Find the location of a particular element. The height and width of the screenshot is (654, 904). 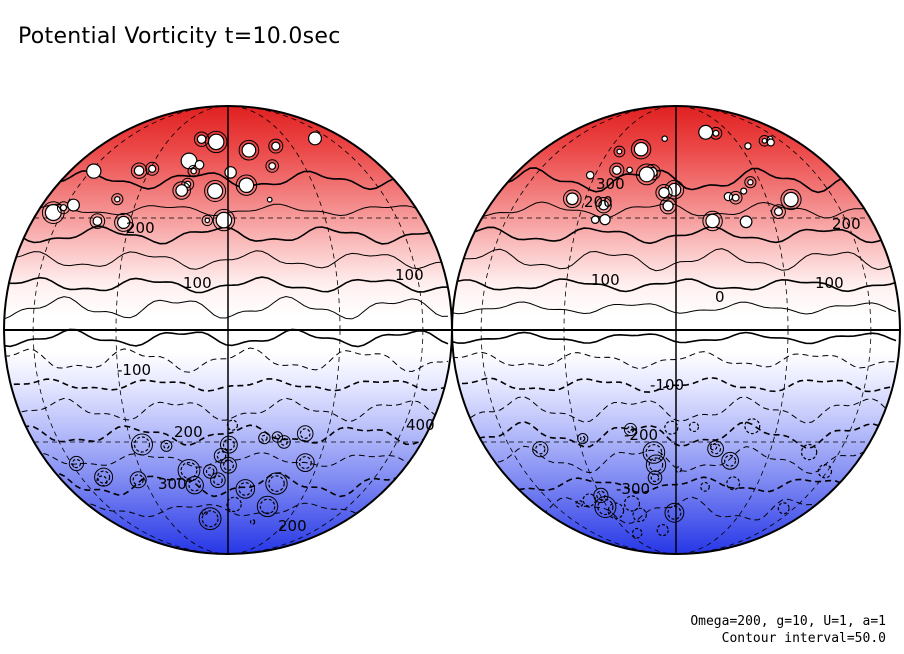

contour-label: 300 is located at coordinates (610, 184).